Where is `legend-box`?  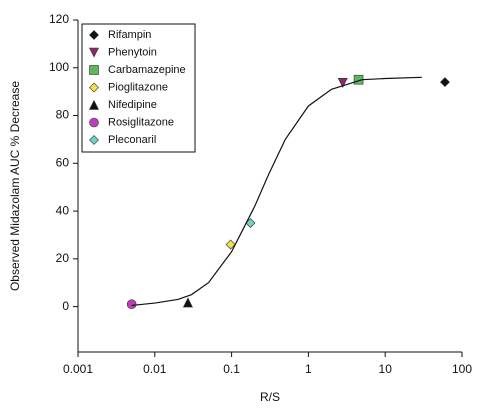
legend-box is located at coordinates (138, 88).